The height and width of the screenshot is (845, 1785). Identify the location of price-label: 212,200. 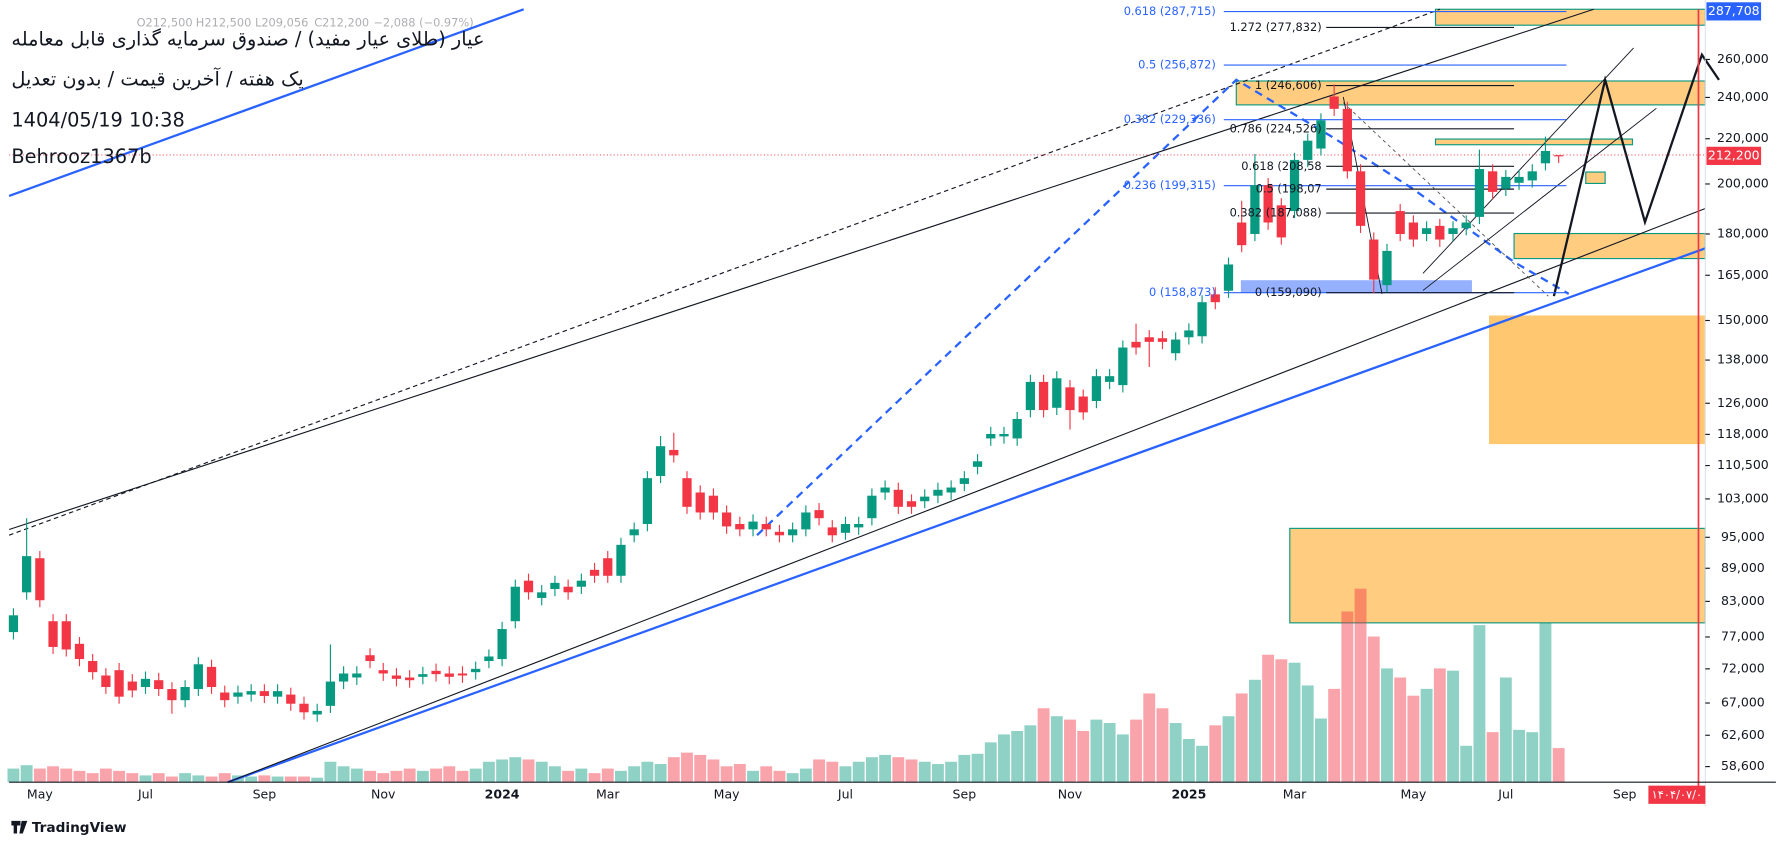
(1734, 154).